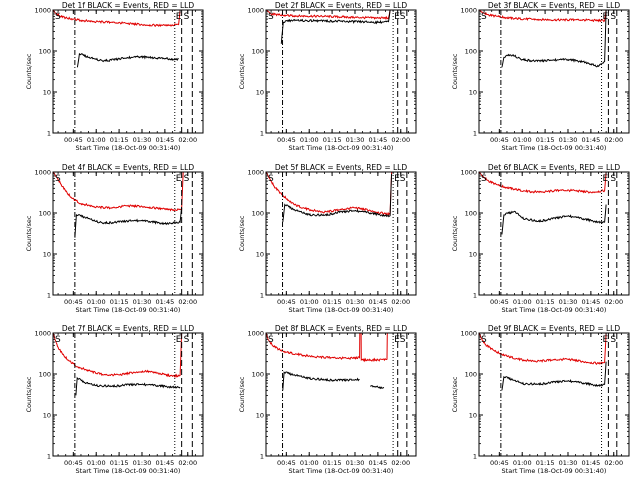 This screenshot has height=480, width=640. What do you see at coordinates (341, 328) in the screenshot?
I see `panel-title: Det 8f BLACK = Events, RED = LLD` at bounding box center [341, 328].